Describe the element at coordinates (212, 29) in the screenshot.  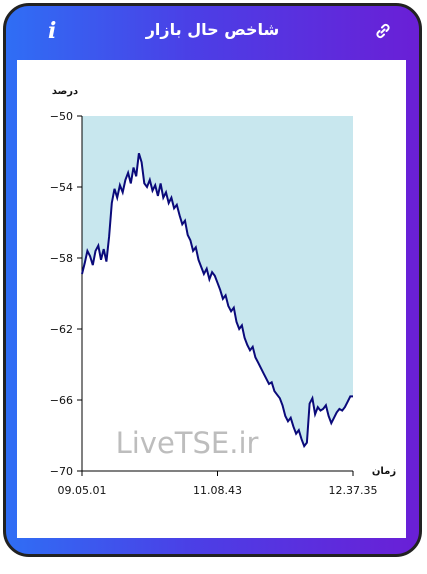
I see `page-title: شاخص حال بازار` at that location.